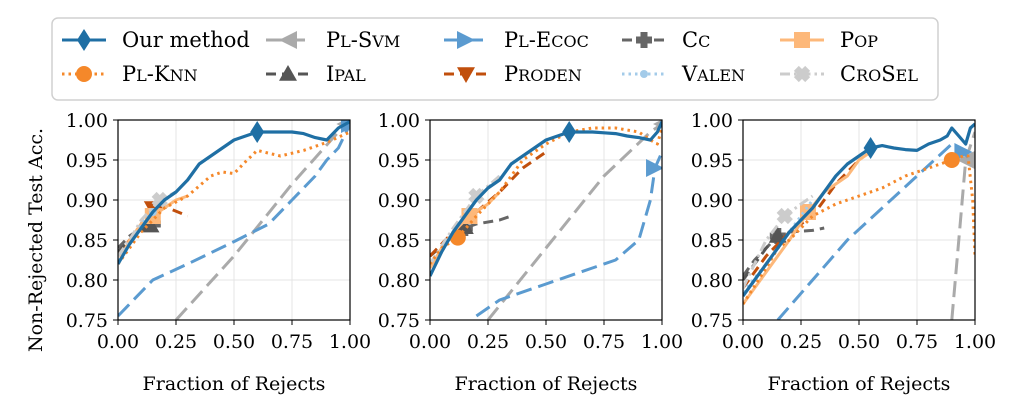  I want to click on series-pl-knn, so click(859, 228).